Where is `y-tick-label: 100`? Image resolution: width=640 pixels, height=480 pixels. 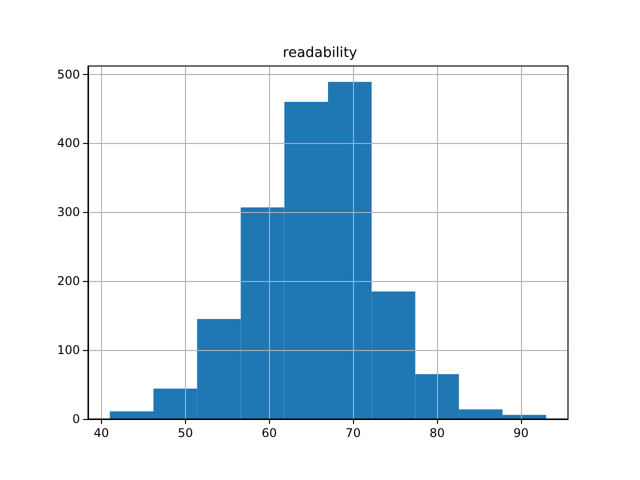
y-tick-label: 100 is located at coordinates (68, 350).